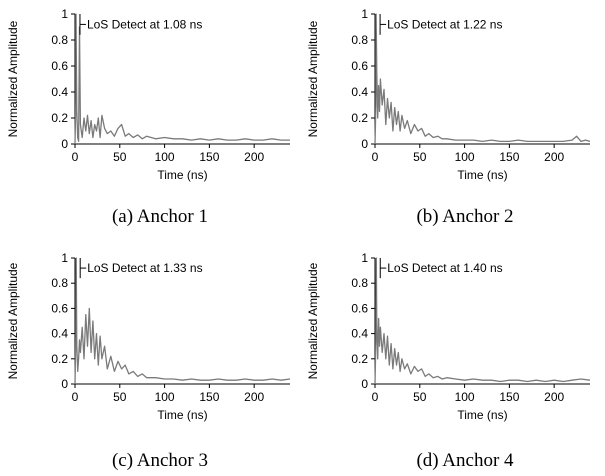  I want to click on annotation-label: LoS Detect at 1.33 ns, so click(144, 268).